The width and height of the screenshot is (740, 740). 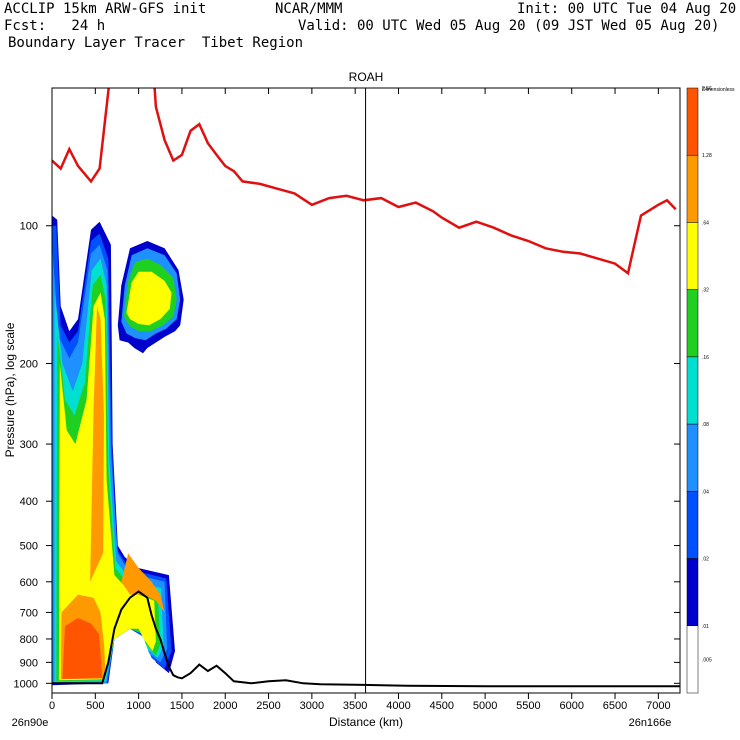 What do you see at coordinates (29, 445) in the screenshot?
I see `y-tick-label: 300` at bounding box center [29, 445].